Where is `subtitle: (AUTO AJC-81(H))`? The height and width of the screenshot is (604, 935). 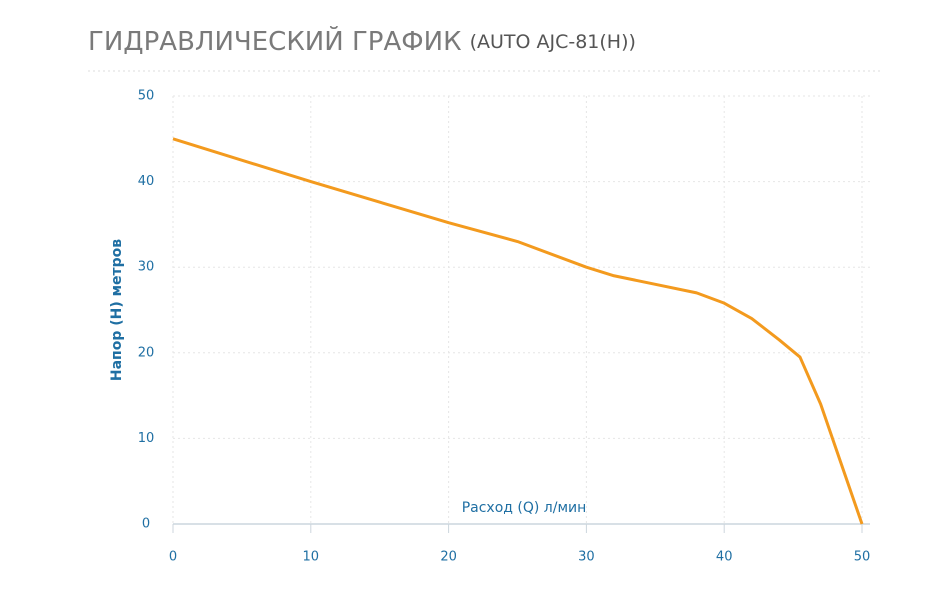 subtitle: (AUTO AJC-81(H)) is located at coordinates (553, 42).